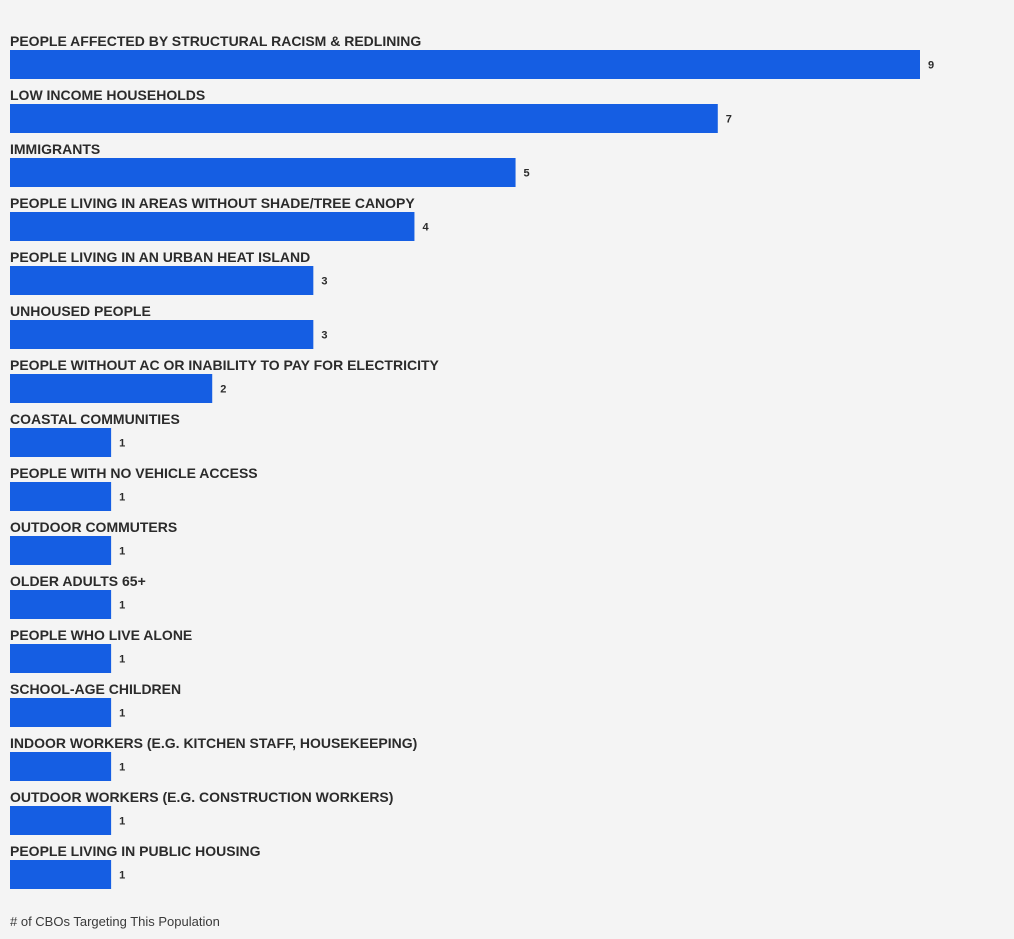  I want to click on value-label: 4, so click(425, 228).